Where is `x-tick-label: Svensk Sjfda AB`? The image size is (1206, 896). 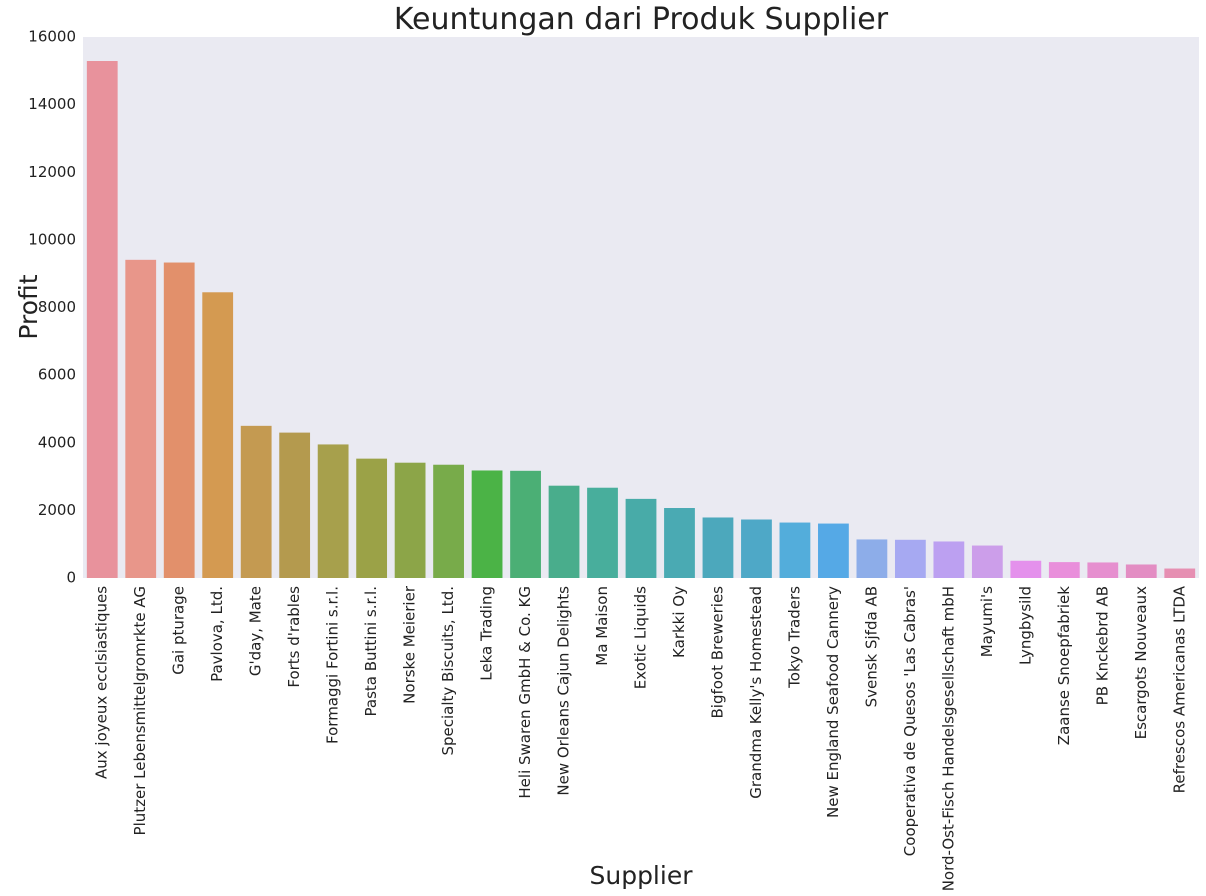 x-tick-label: Svensk Sjfda AB is located at coordinates (871, 646).